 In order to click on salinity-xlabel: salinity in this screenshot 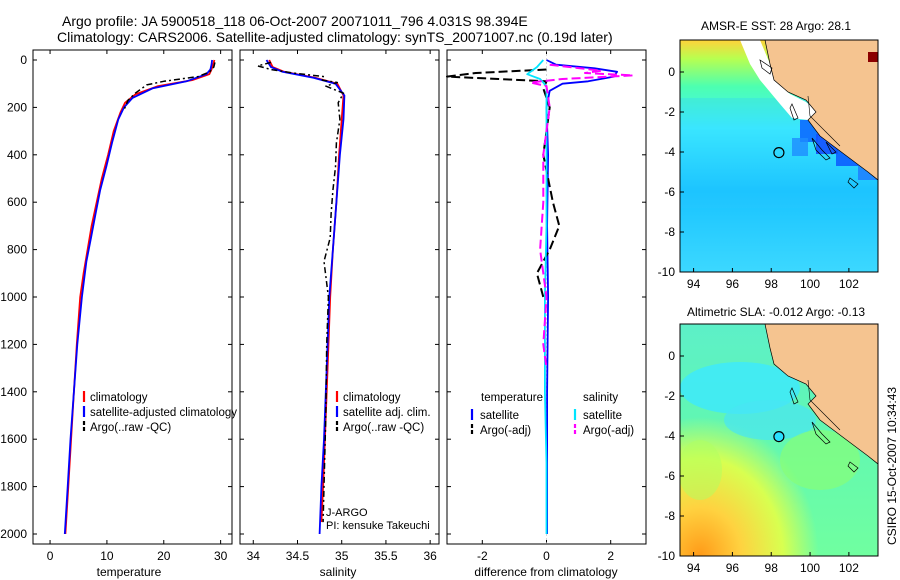, I will do `click(338, 572)`.